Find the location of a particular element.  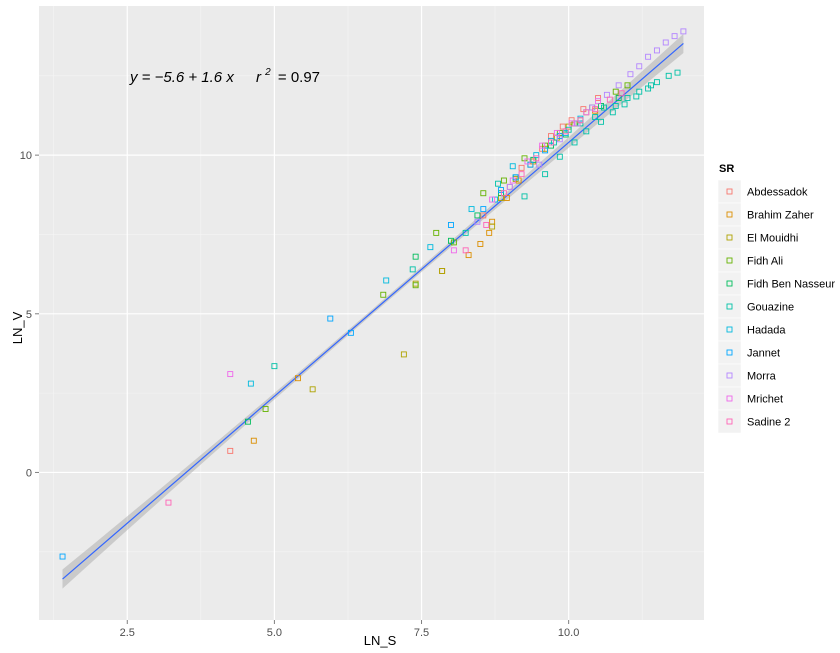

x-tick-label: 5.0 is located at coordinates (274, 633).